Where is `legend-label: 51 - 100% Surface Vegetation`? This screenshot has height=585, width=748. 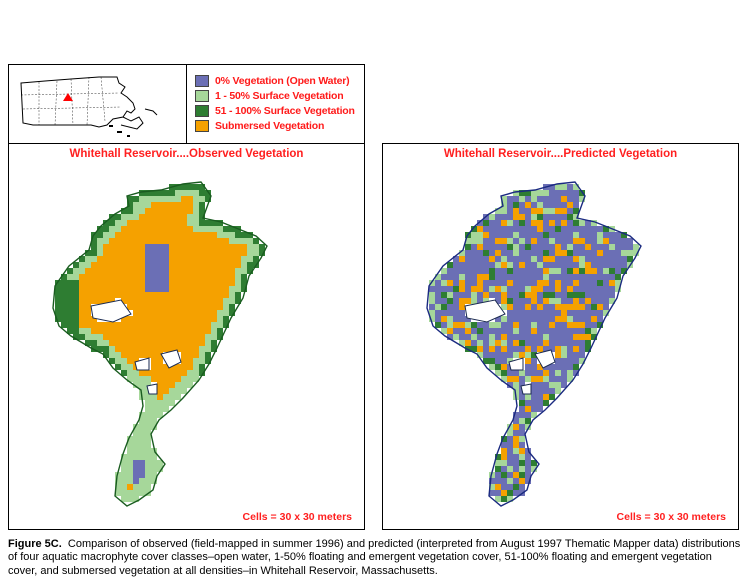 legend-label: 51 - 100% Surface Vegetation is located at coordinates (285, 110).